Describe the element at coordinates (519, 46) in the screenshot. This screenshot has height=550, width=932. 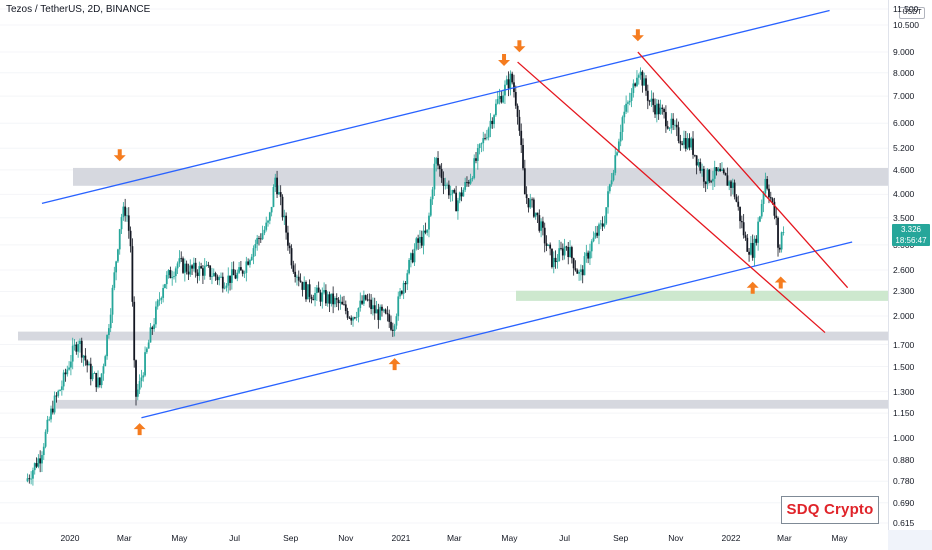
I see `arrow-down-icon` at that location.